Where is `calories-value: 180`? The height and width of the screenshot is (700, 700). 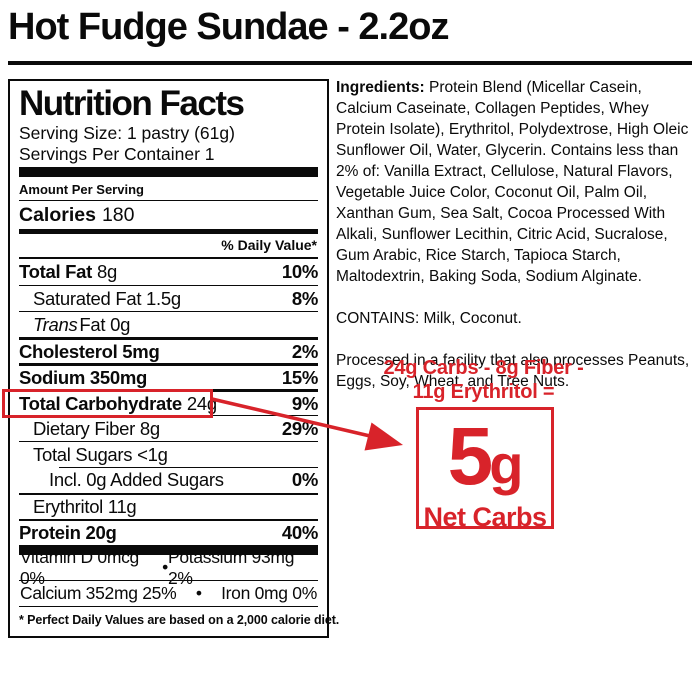
calories-value: 180 is located at coordinates (118, 215).